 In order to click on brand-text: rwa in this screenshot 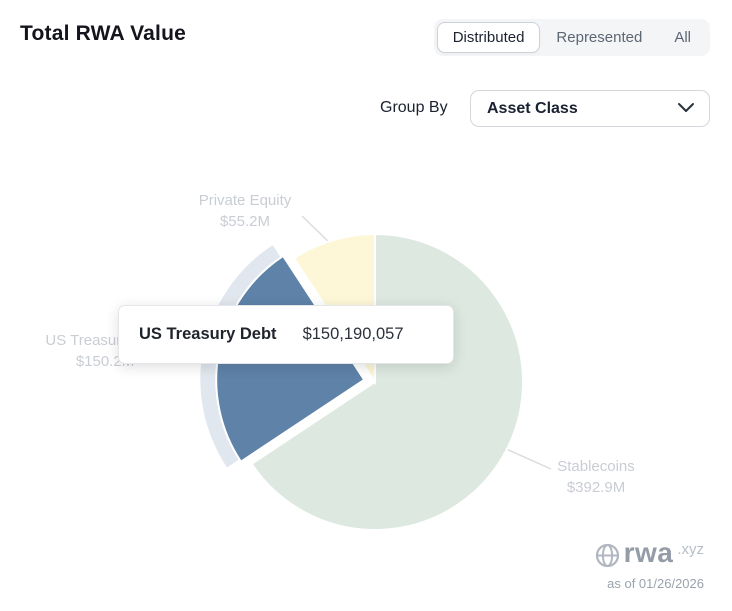, I will do `click(648, 552)`.